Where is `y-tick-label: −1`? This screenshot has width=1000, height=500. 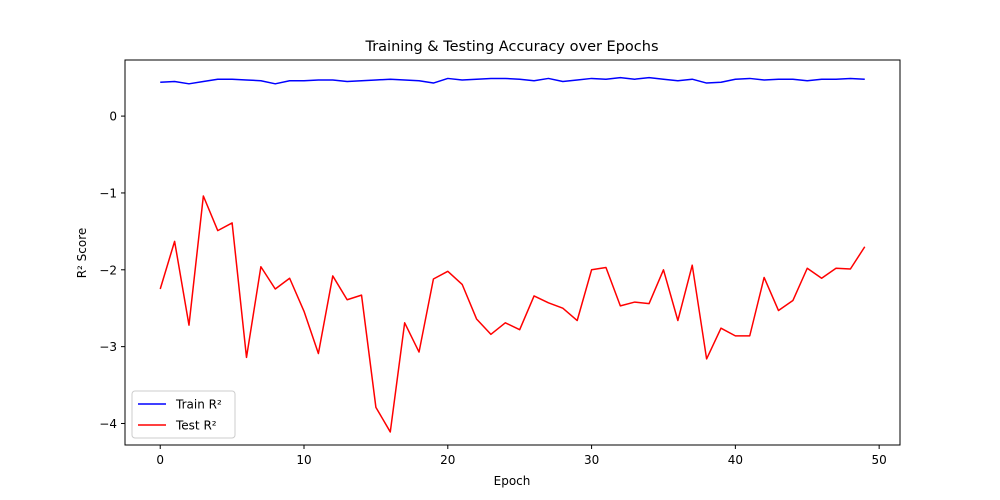 y-tick-label: −1 is located at coordinates (108, 193).